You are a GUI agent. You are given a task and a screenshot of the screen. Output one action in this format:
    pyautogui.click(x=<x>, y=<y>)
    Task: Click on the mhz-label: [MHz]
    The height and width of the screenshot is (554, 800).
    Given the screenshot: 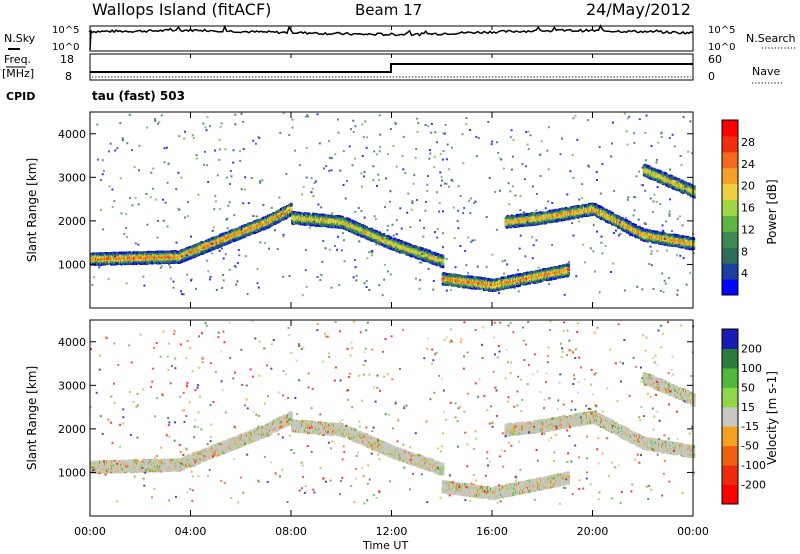 What is the action you would take?
    pyautogui.click(x=18, y=73)
    